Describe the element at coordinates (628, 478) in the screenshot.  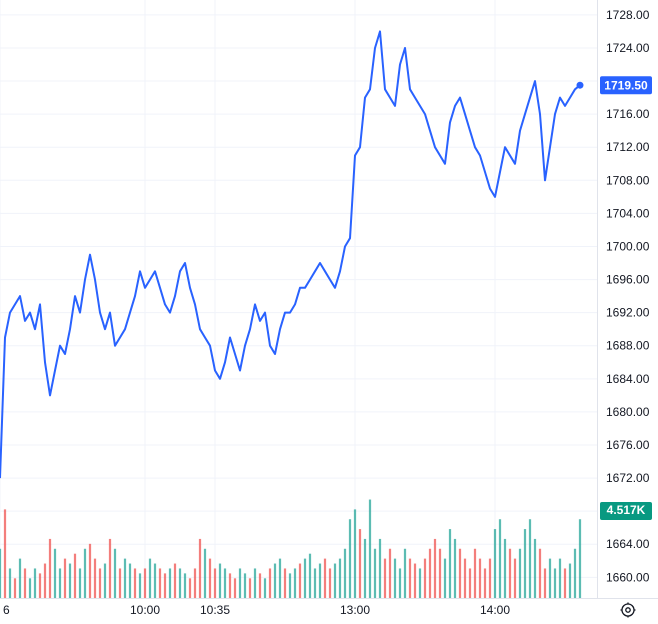
I see `price-tick-label: 1672.00` at that location.